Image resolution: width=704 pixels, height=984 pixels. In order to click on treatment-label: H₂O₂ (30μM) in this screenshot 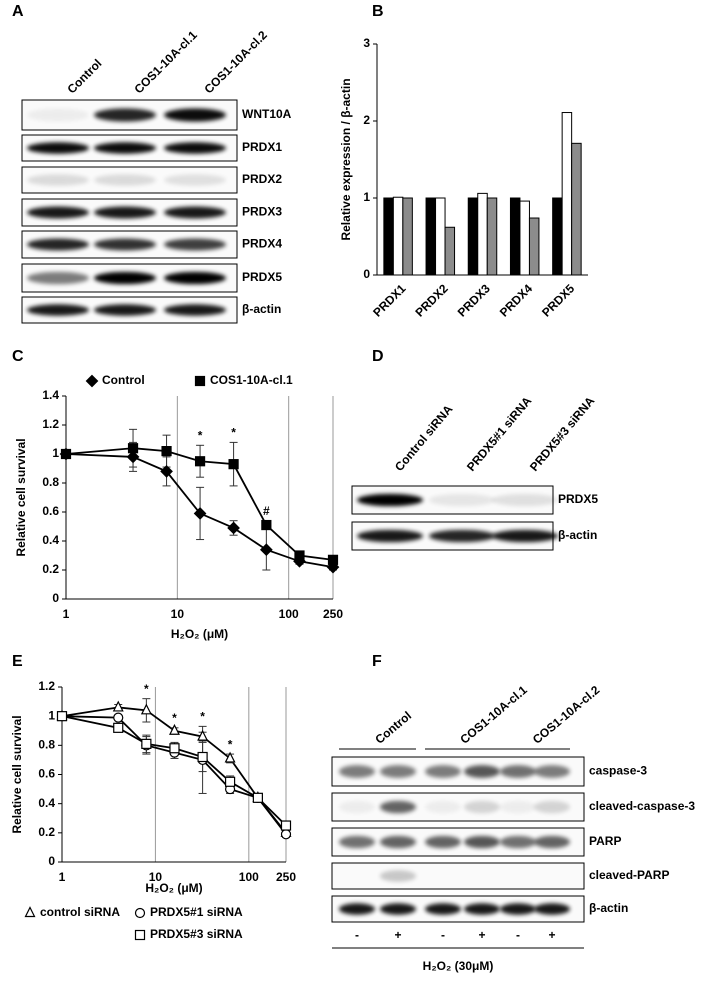, I will do `click(458, 966)`.